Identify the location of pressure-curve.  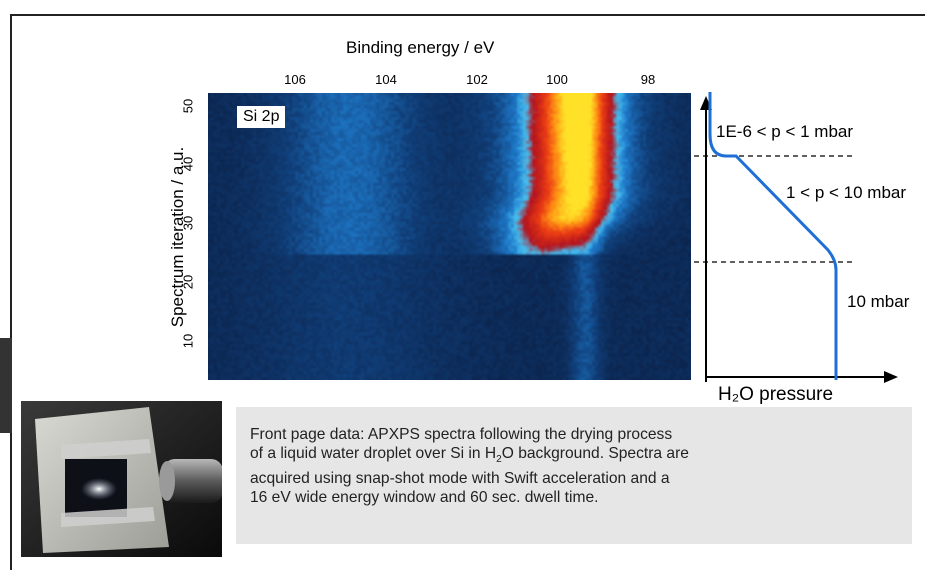
(773, 236).